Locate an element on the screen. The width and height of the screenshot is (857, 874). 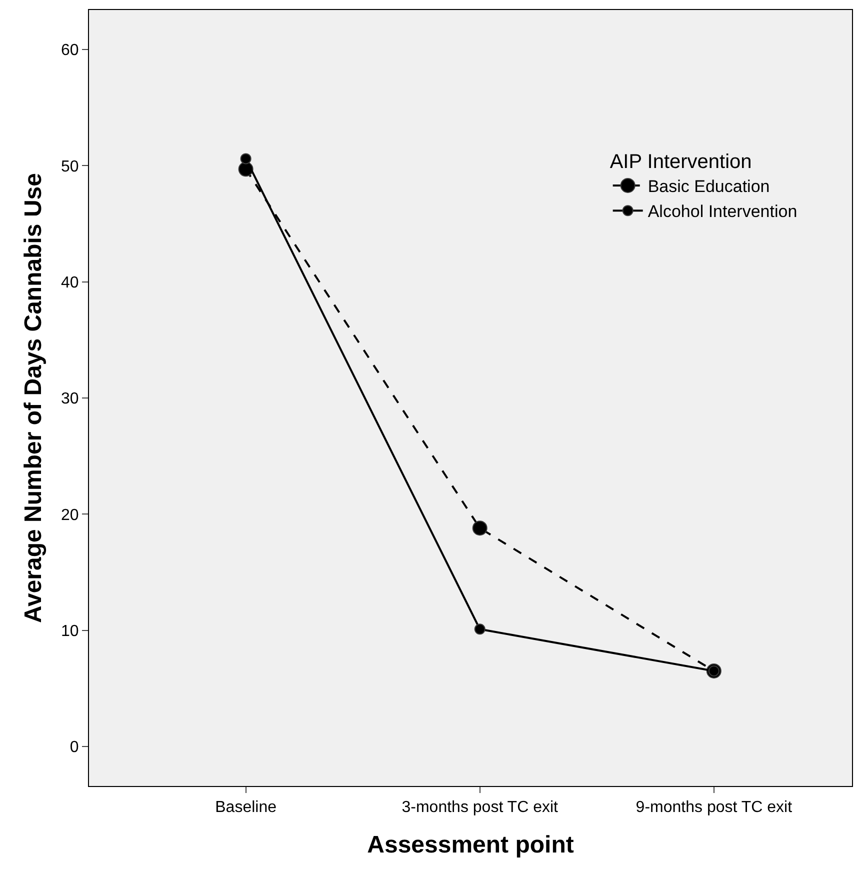
x-tick-label: 3-months post TC exit is located at coordinates (480, 807).